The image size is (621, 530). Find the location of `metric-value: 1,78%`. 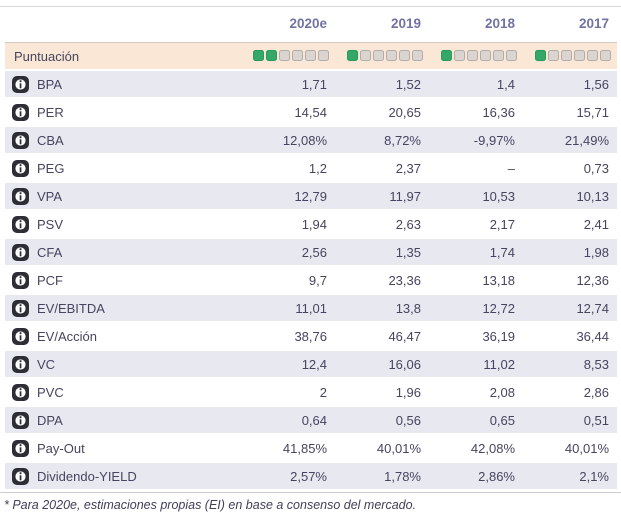

metric-value: 1,78% is located at coordinates (382, 476).